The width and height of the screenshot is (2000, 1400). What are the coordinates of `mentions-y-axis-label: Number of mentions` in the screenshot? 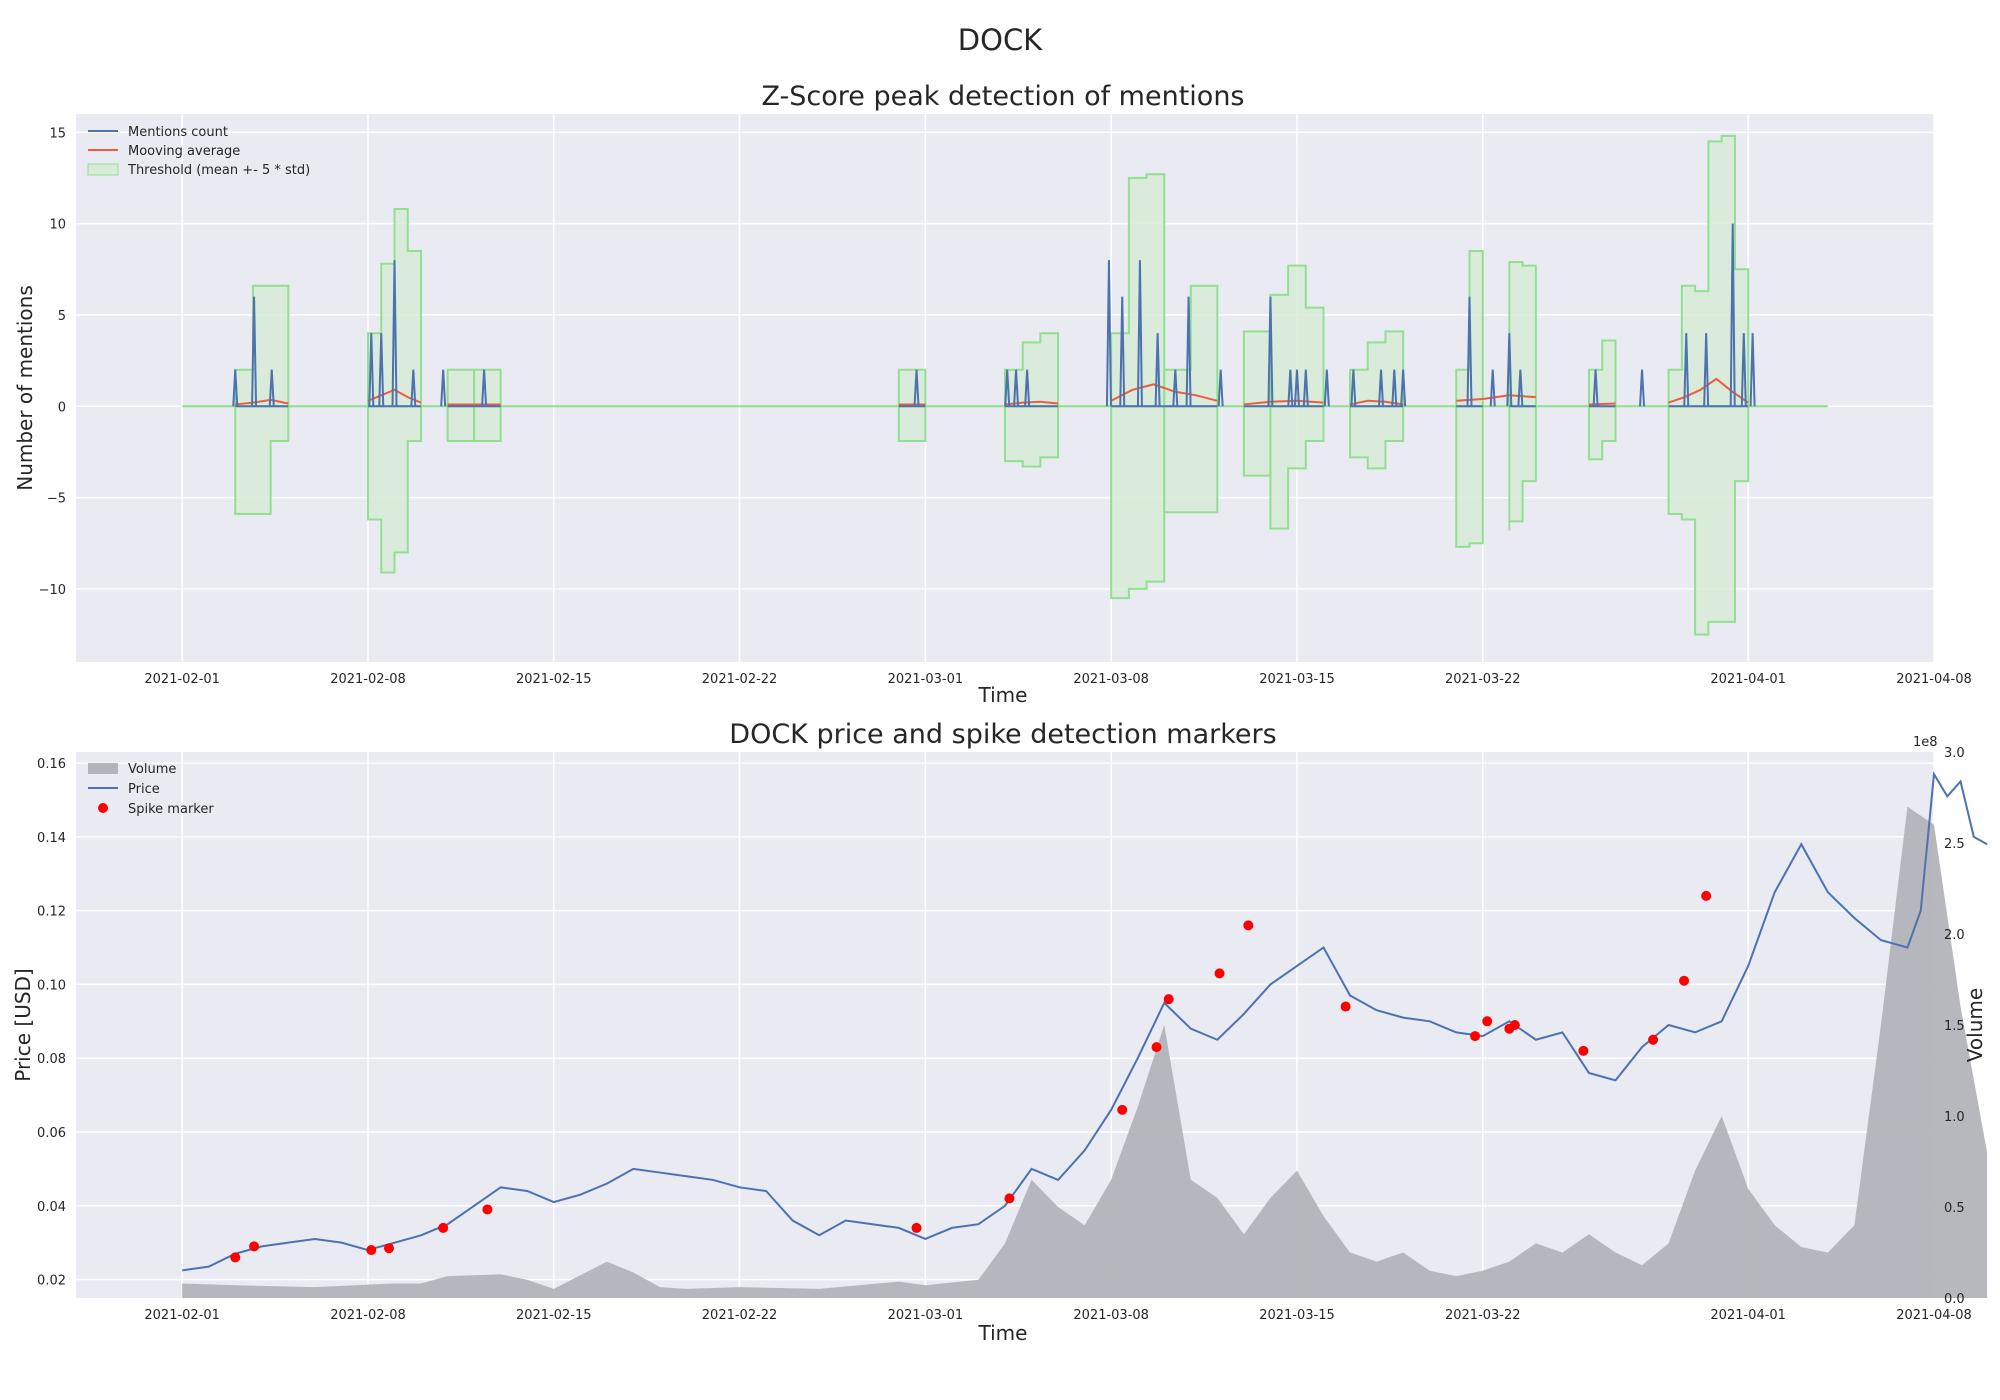 It's located at (25, 388).